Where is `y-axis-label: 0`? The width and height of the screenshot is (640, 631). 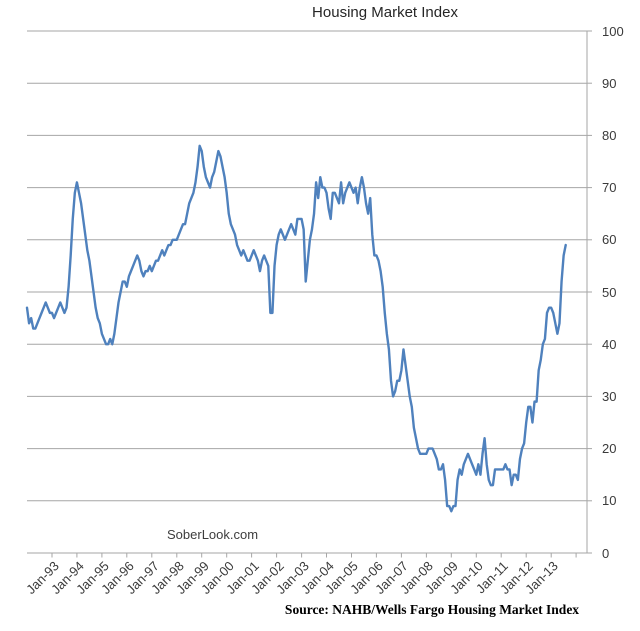 y-axis-label: 0 is located at coordinates (606, 553).